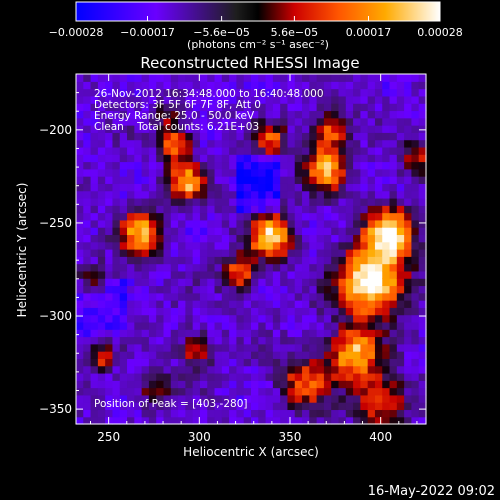 This screenshot has height=500, width=500. I want to click on annotation-time-range: 26-Nov-2012 16:34:48.000 to 16:40:48.000, so click(209, 94).